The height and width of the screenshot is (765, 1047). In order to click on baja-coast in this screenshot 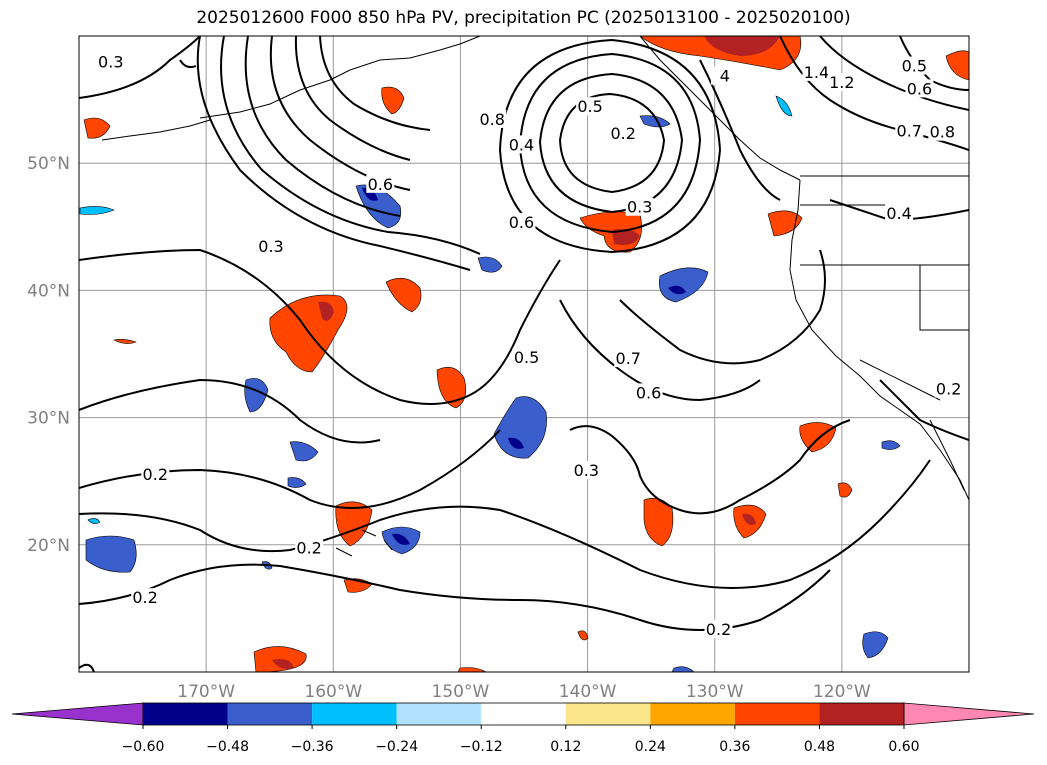, I will do `click(947, 455)`.